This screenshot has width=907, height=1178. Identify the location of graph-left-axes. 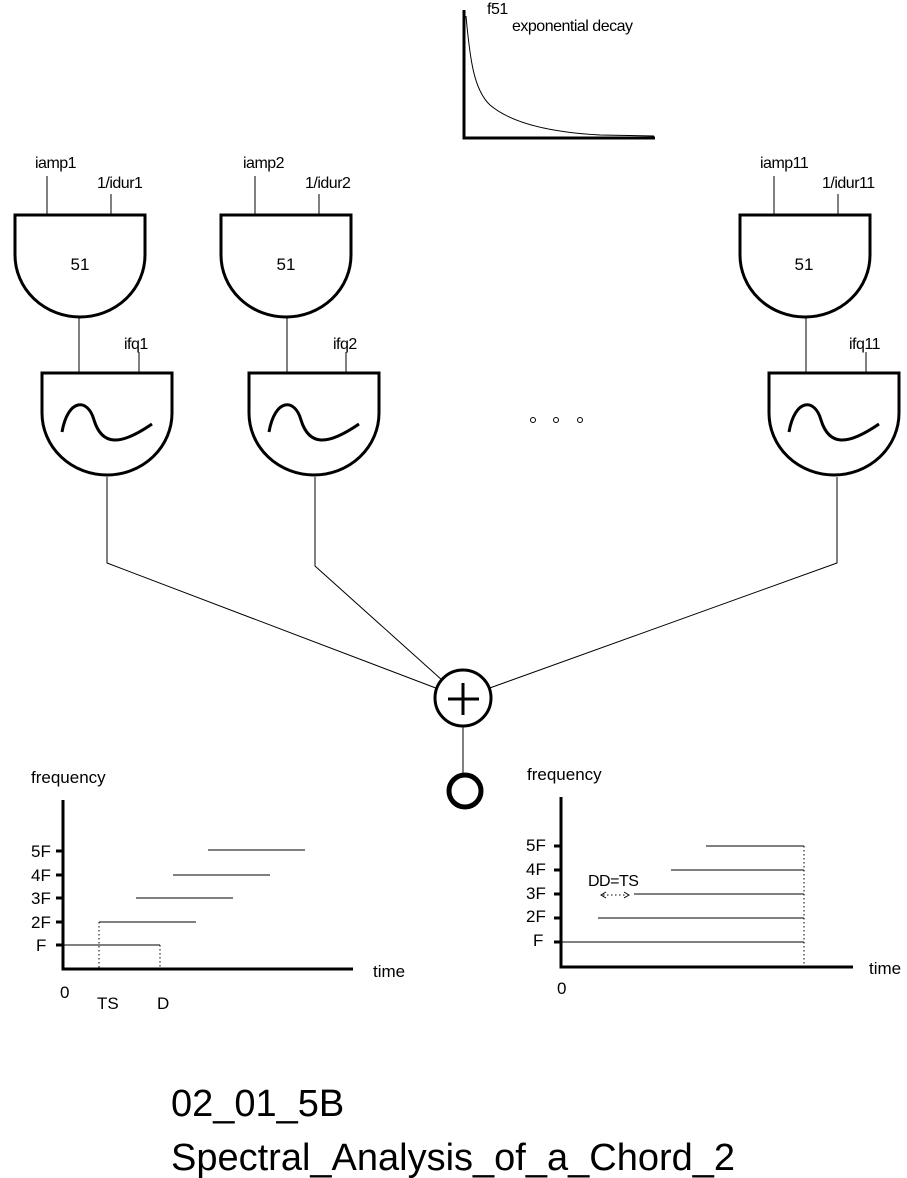
(207, 885).